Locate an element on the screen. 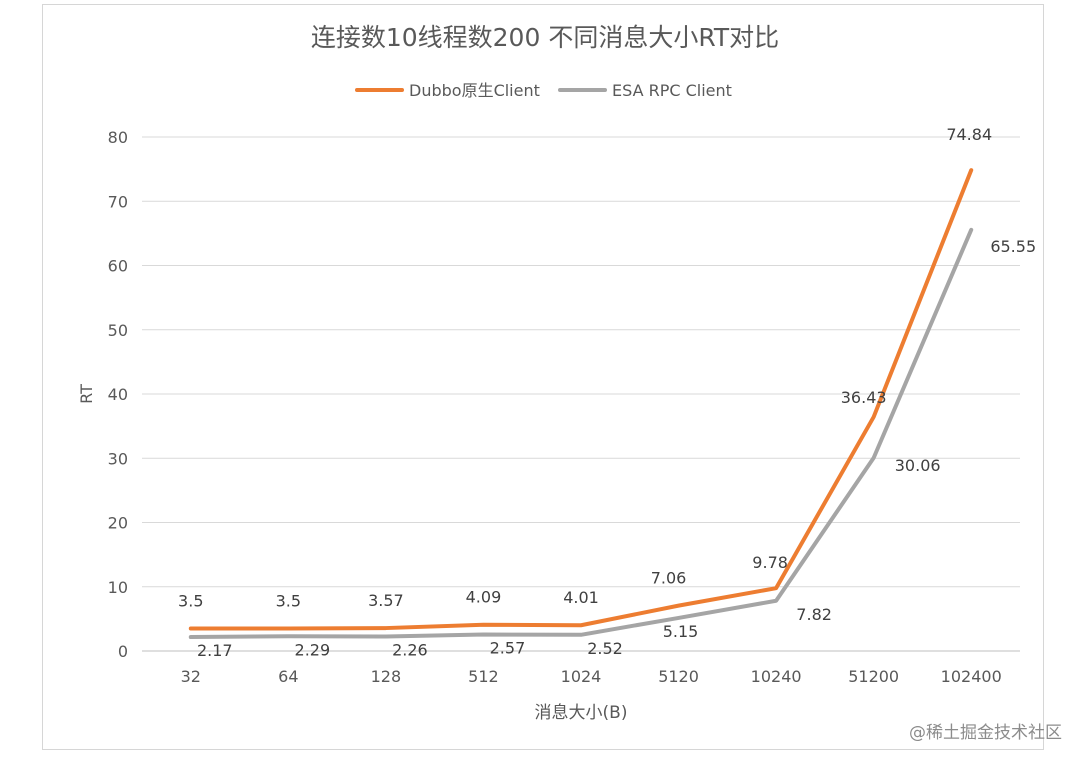 The height and width of the screenshot is (761, 1080). data-label: 4.01 is located at coordinates (581, 597).